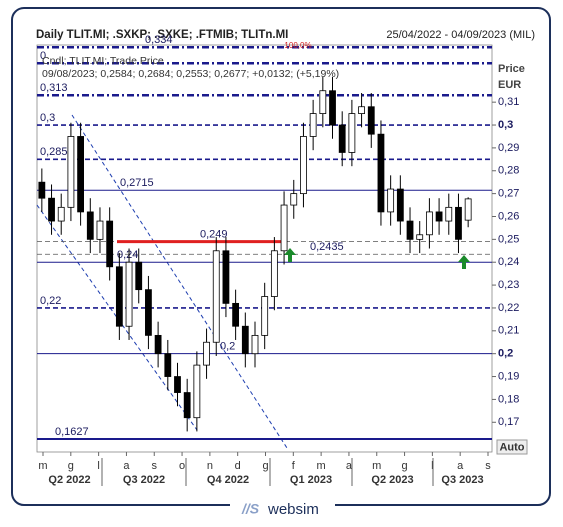 This screenshot has height=527, width=563. Describe the element at coordinates (508, 285) in the screenshot. I see `y-tick-label: 0,23` at that location.